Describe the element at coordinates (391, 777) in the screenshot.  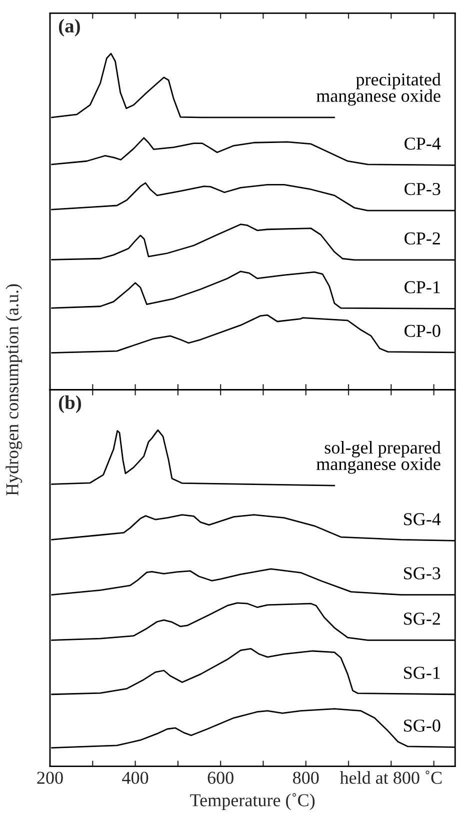
I see `x-tick-label: held at 800 ˚C` at that location.